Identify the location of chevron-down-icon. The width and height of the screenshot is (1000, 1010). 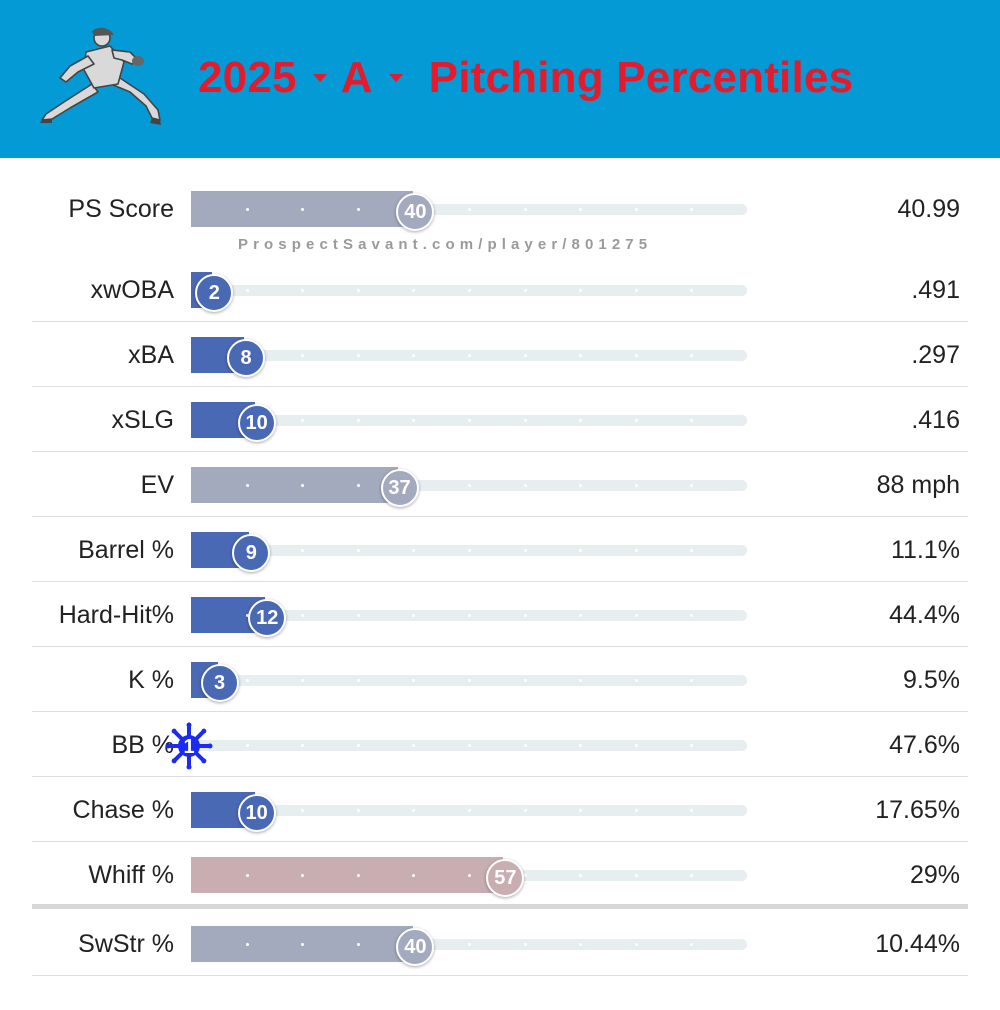
(395, 78).